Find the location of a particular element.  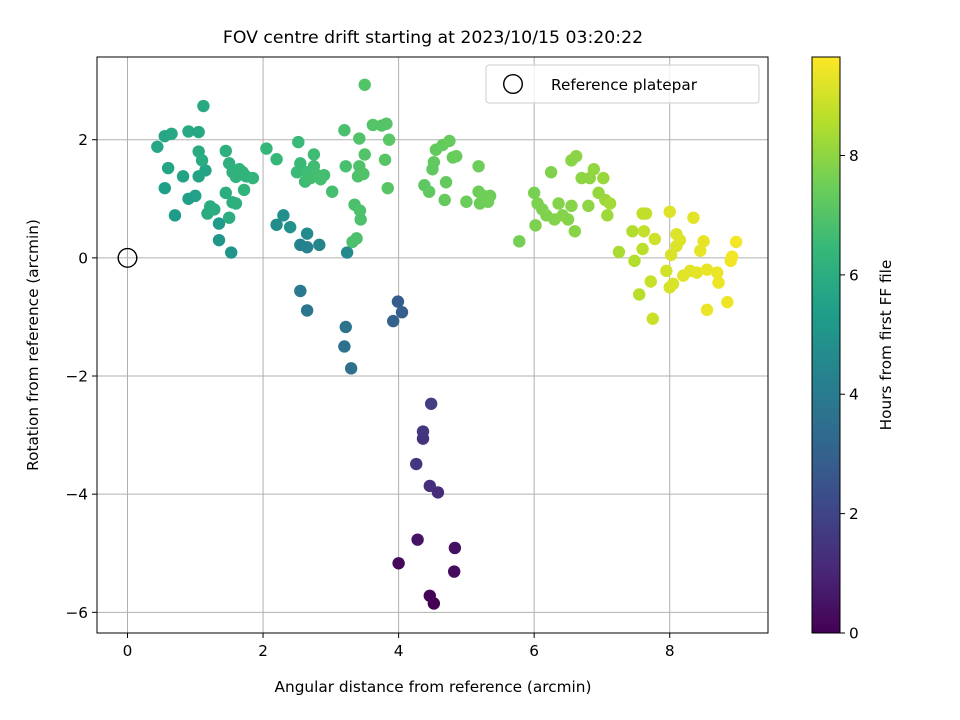

y-tick-label: 0 is located at coordinates (83, 258).